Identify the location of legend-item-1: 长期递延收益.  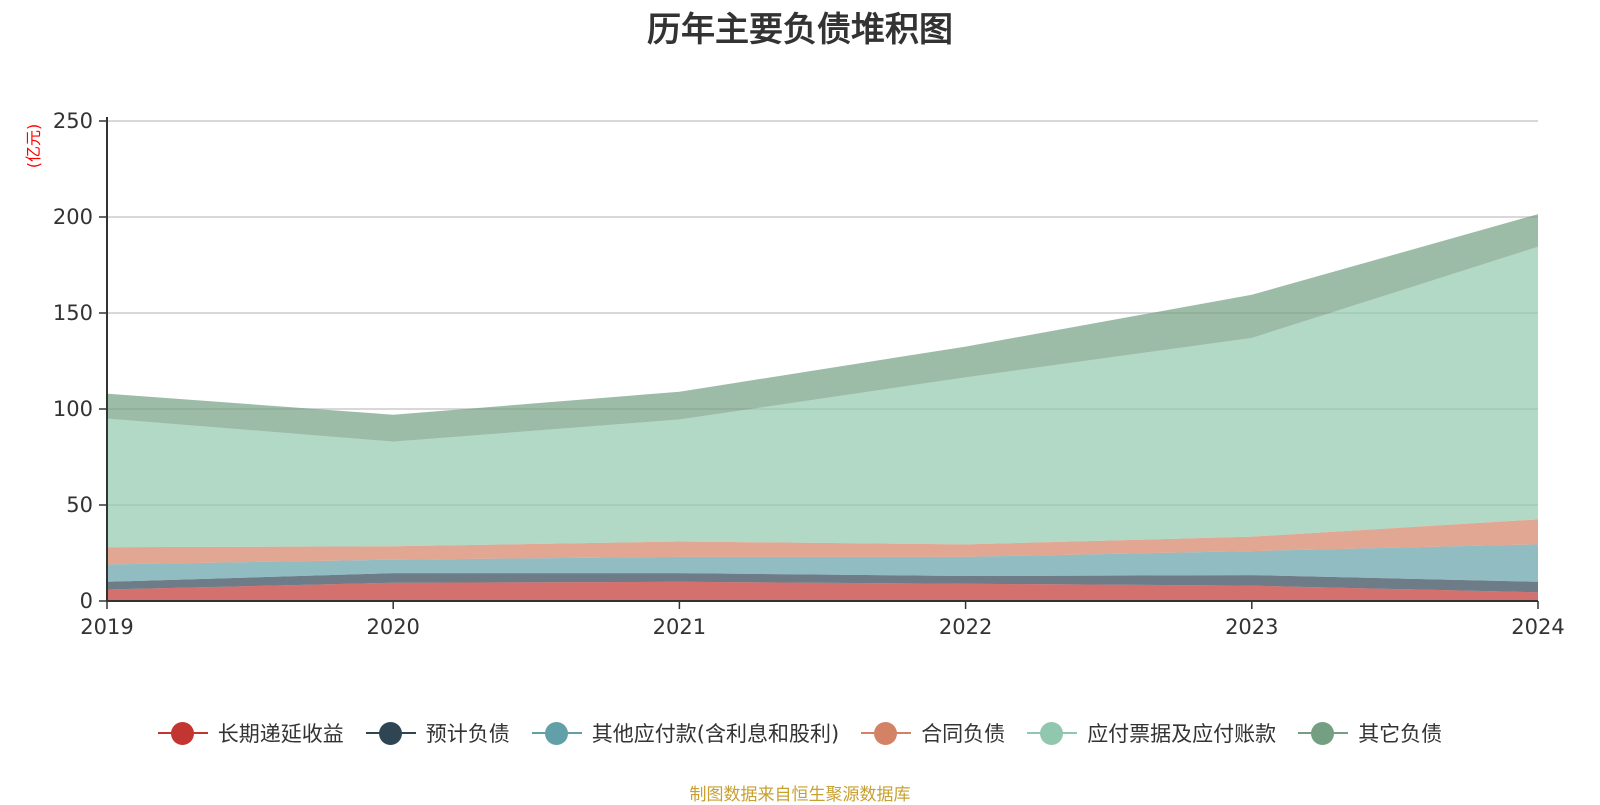
(250, 733).